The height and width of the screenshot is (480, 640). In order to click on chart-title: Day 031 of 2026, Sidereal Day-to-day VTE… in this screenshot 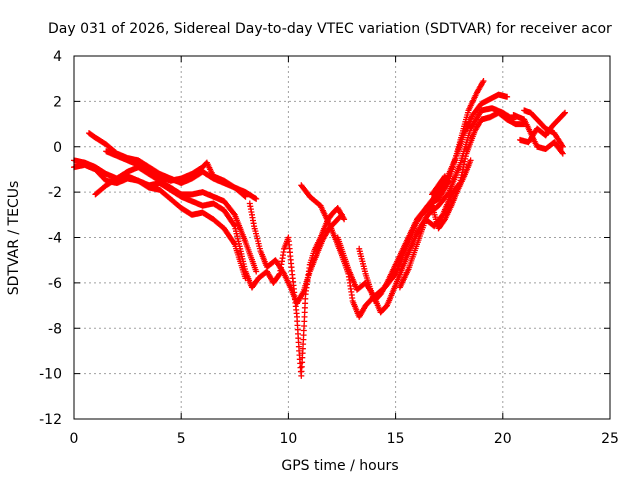, I will do `click(330, 29)`.